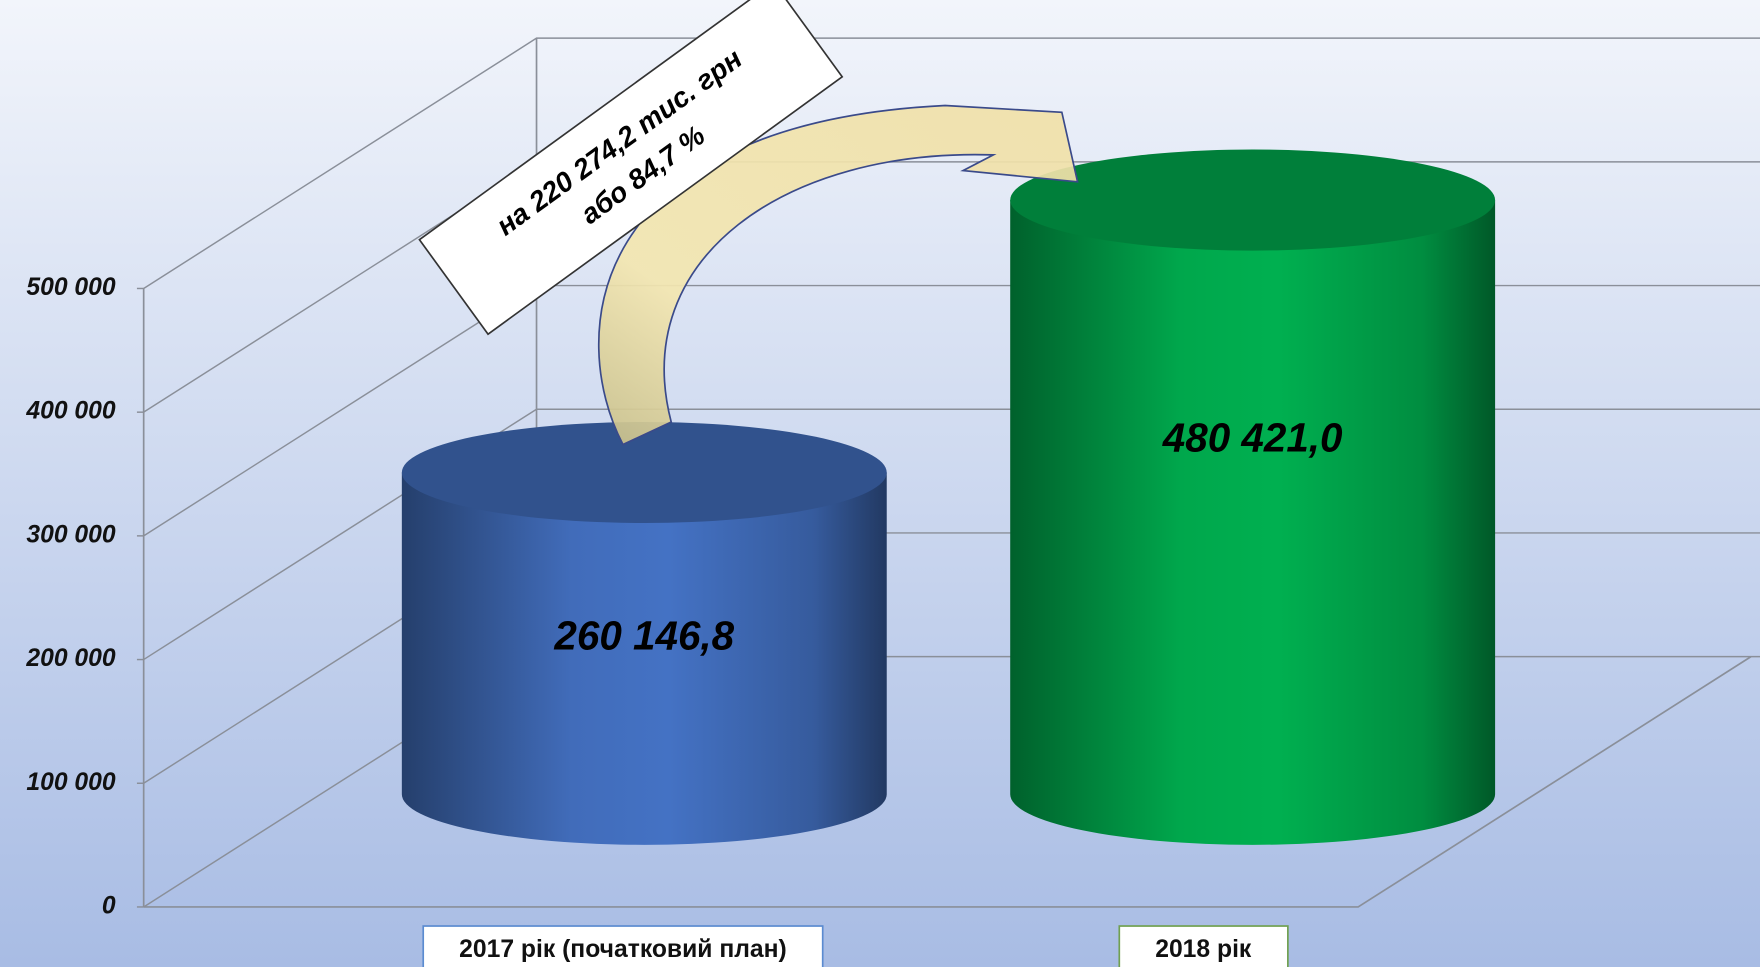  I want to click on y-tick-label: 400 000, so click(70, 411).